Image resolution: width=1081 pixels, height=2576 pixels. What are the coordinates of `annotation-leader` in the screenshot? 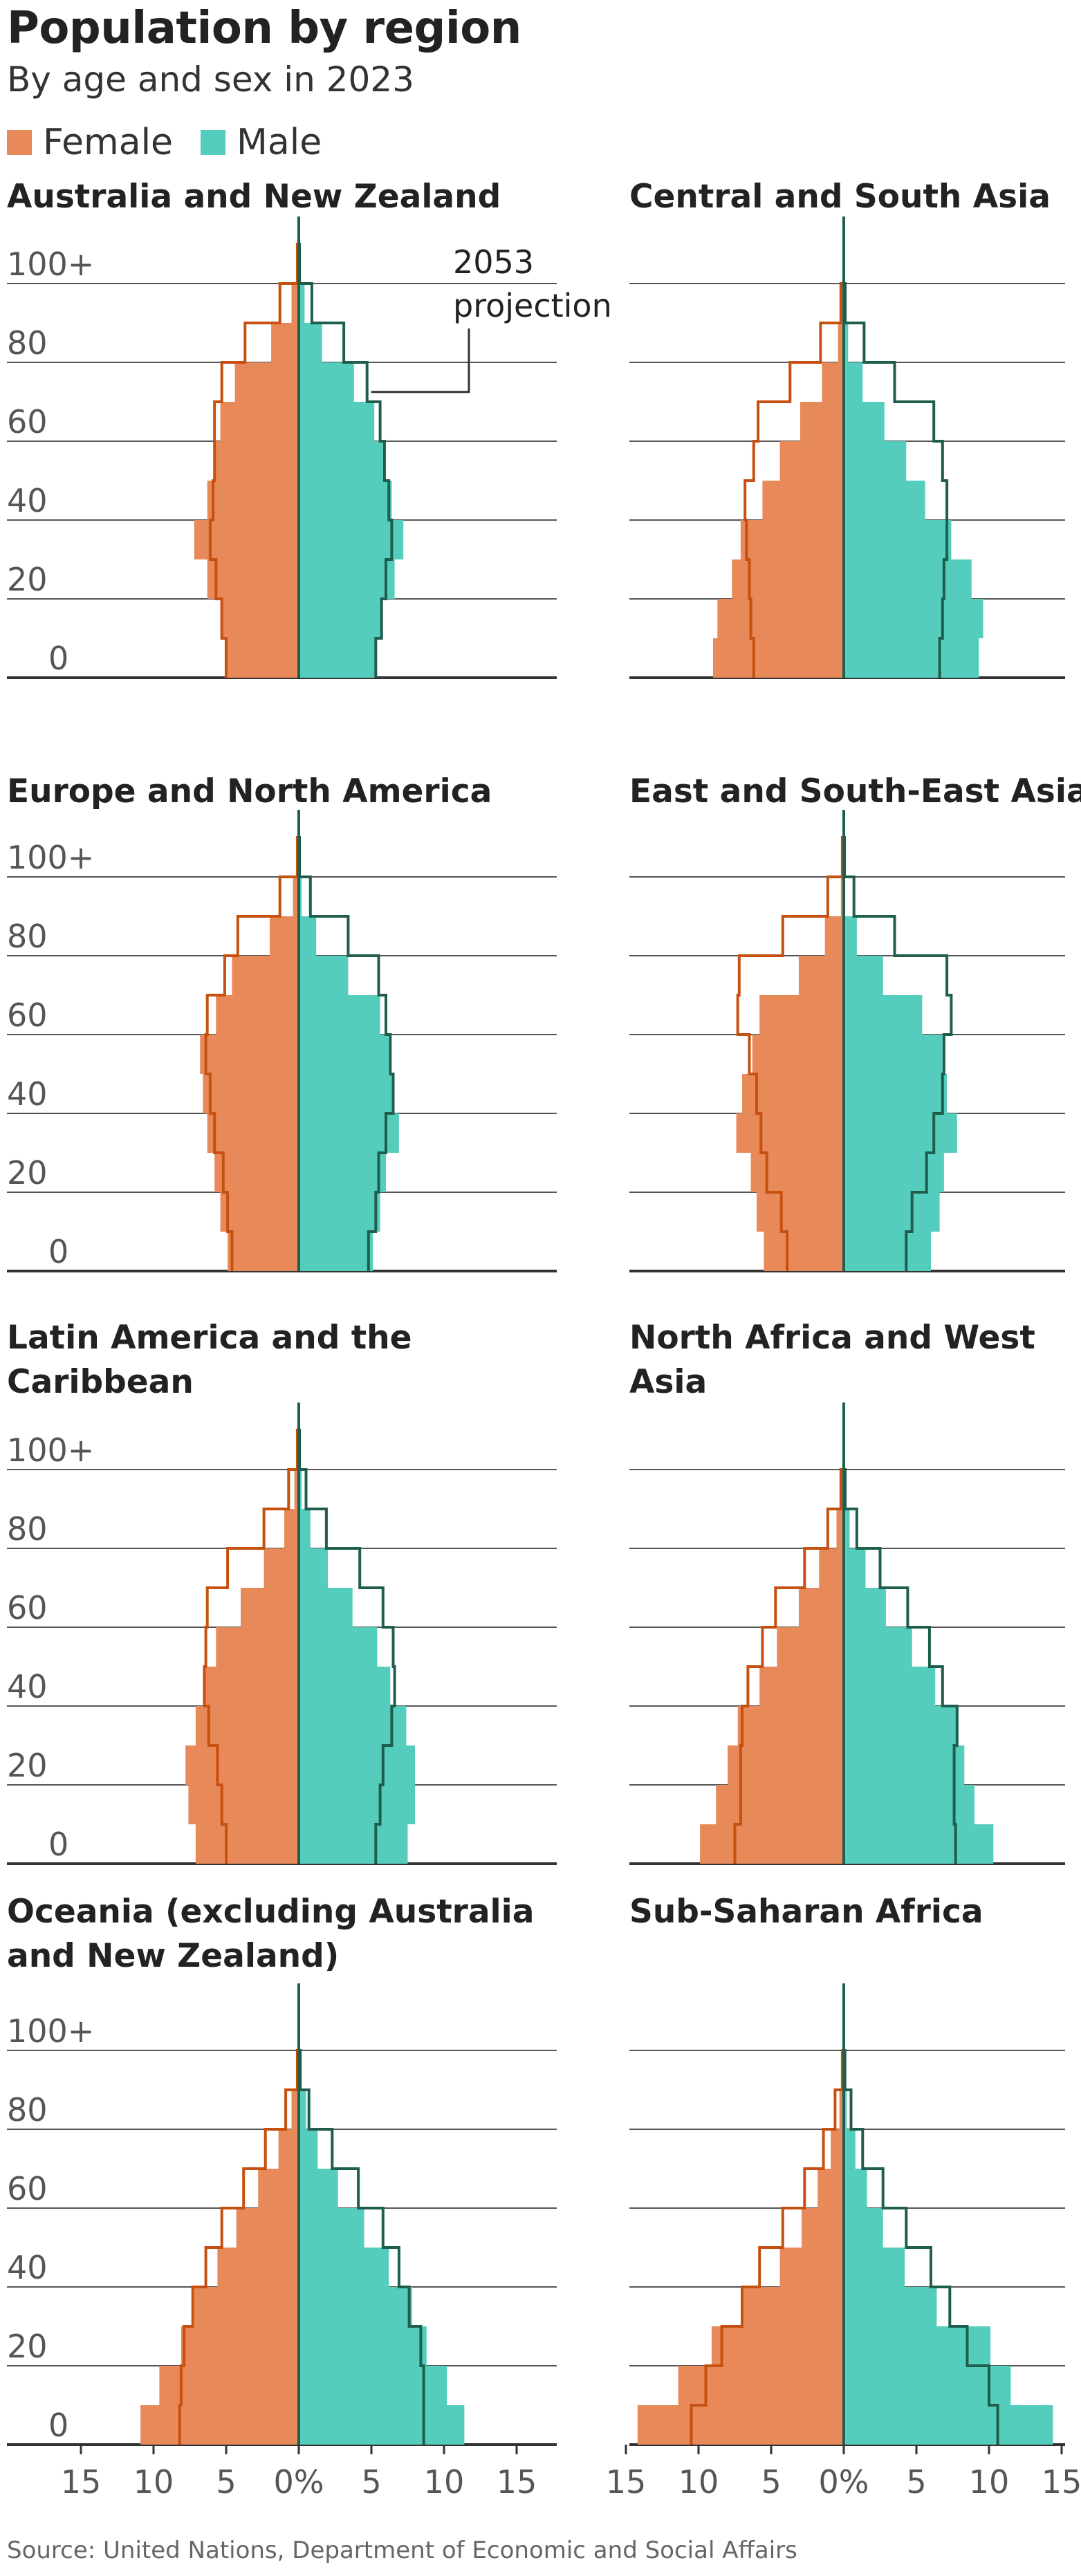 It's located at (420, 361).